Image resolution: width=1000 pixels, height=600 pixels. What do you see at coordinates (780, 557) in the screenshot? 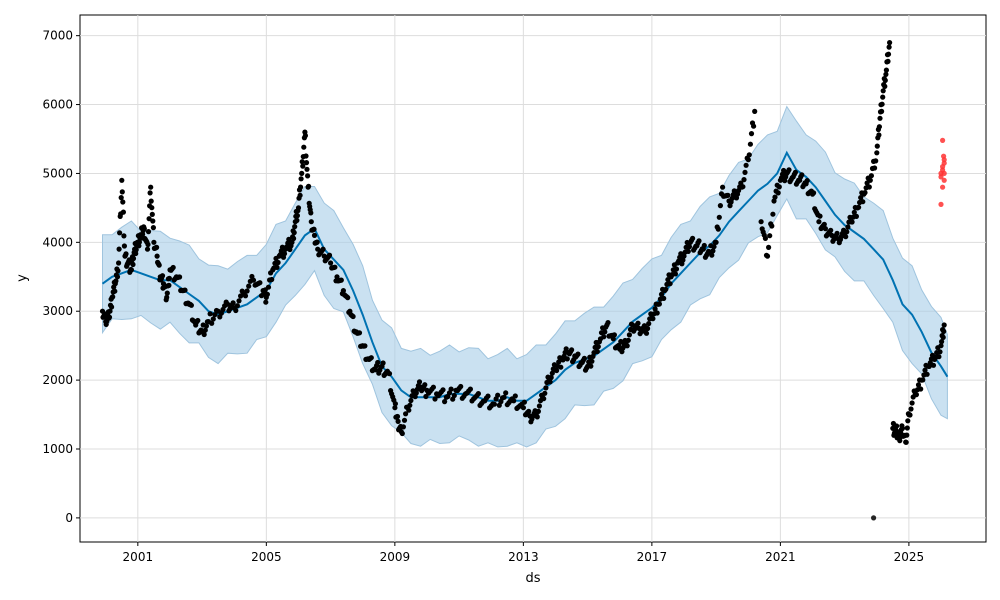
I see `x-tick-label: 2021` at bounding box center [780, 557].